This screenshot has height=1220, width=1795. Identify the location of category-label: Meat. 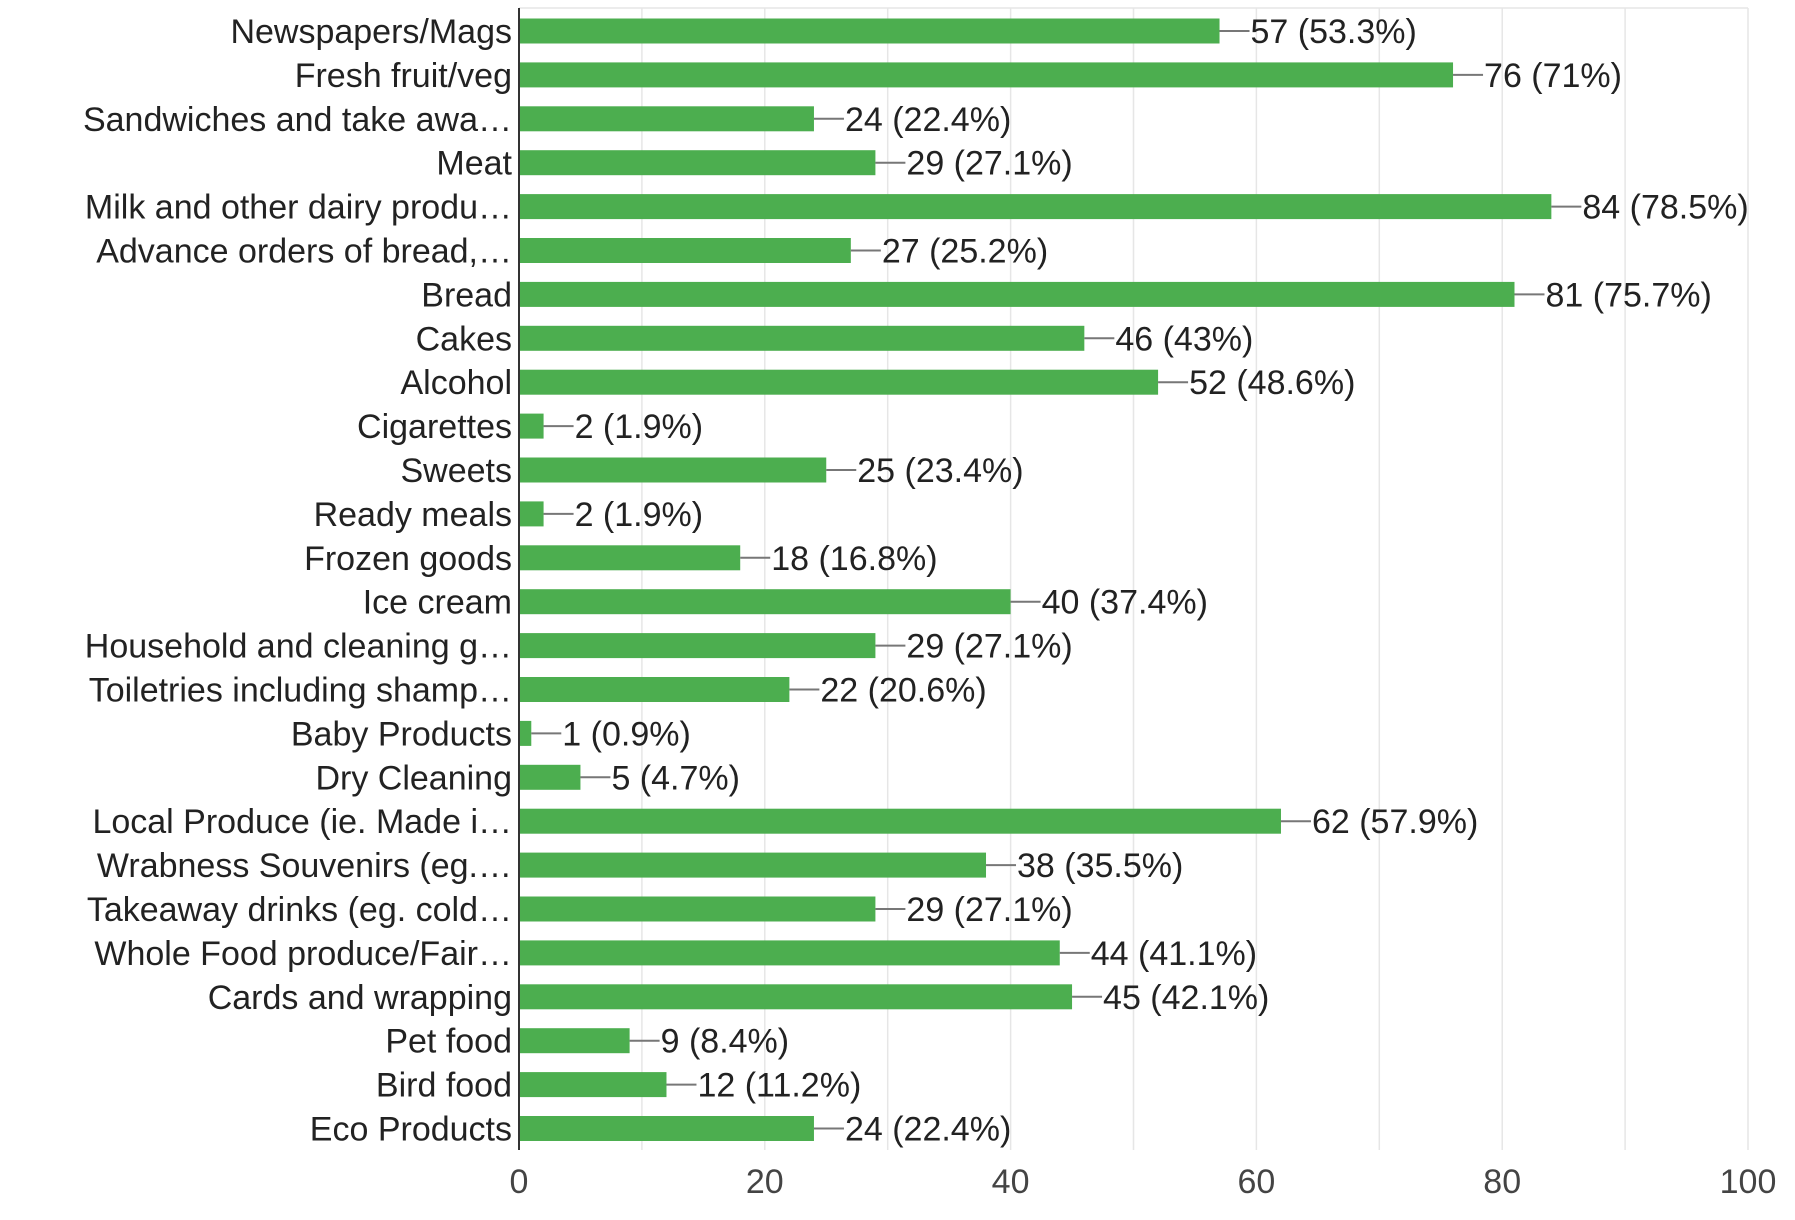
(474, 164).